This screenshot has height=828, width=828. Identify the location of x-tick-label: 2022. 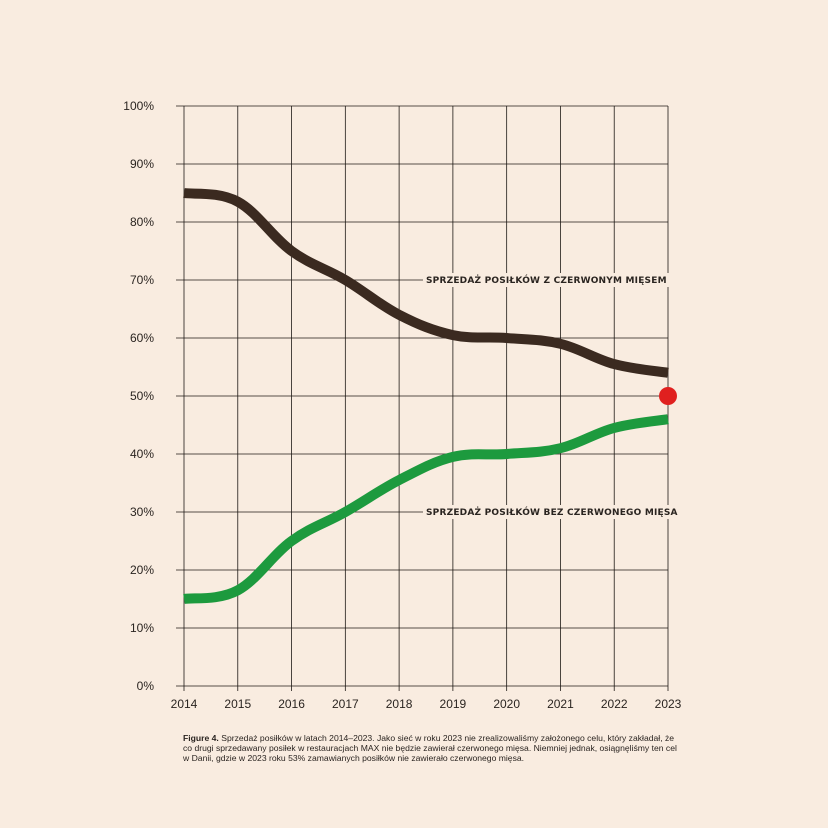
(614, 704).